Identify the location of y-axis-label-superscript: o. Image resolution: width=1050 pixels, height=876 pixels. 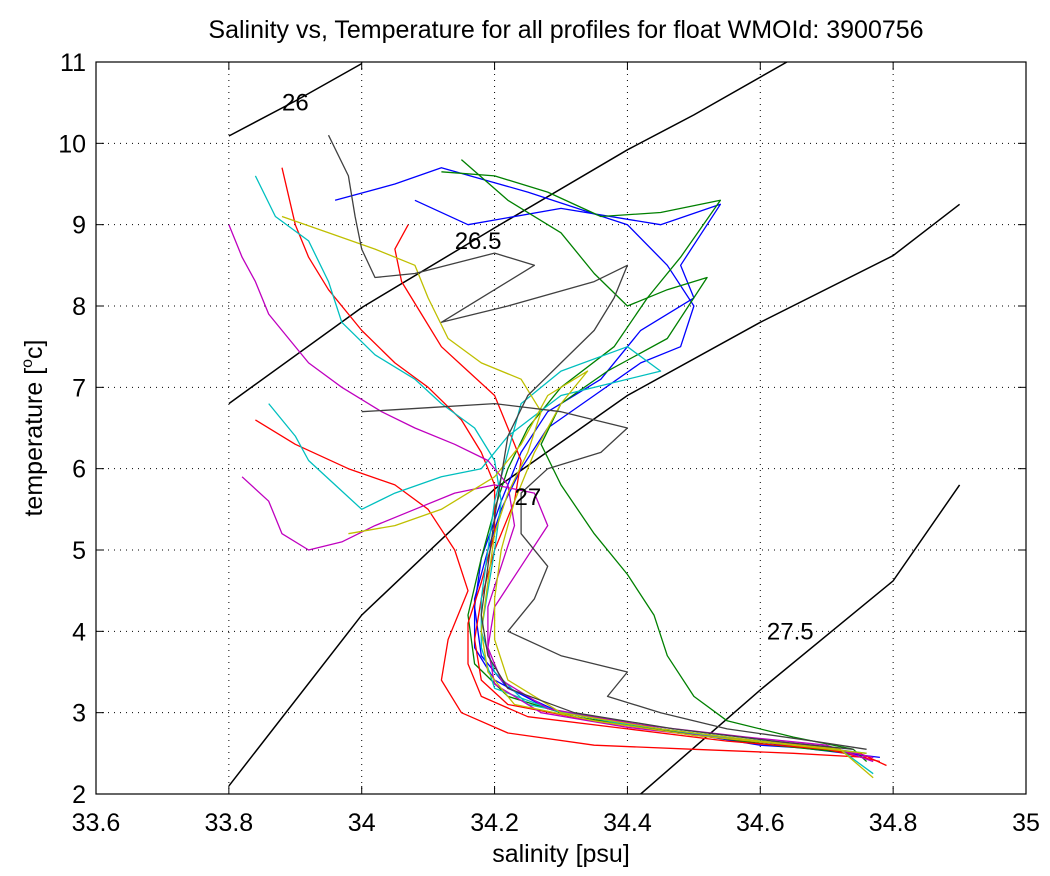
(27, 363).